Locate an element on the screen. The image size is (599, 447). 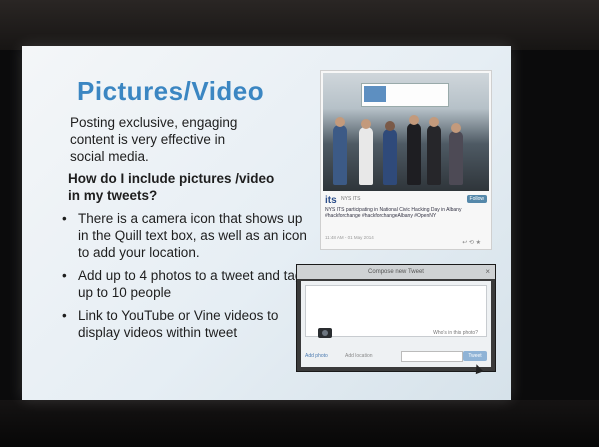
follow-button: Follow is located at coordinates (476, 199).